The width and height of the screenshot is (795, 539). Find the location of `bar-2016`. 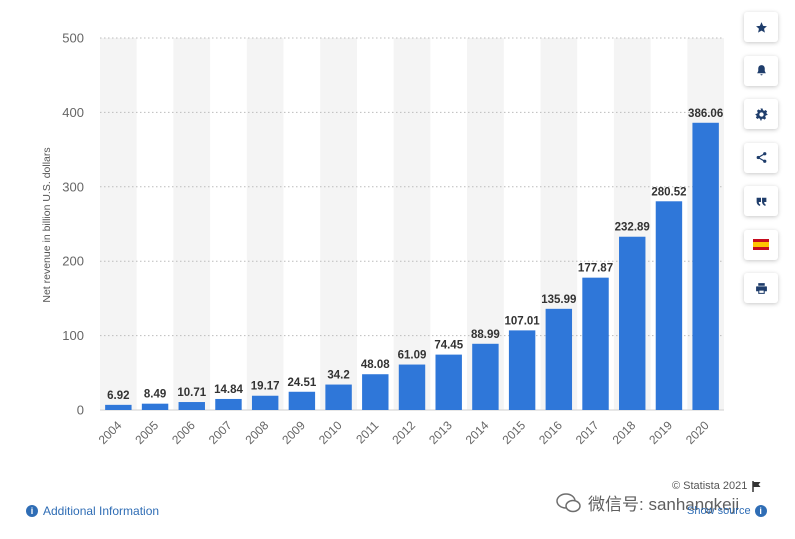

bar-2016 is located at coordinates (559, 359).